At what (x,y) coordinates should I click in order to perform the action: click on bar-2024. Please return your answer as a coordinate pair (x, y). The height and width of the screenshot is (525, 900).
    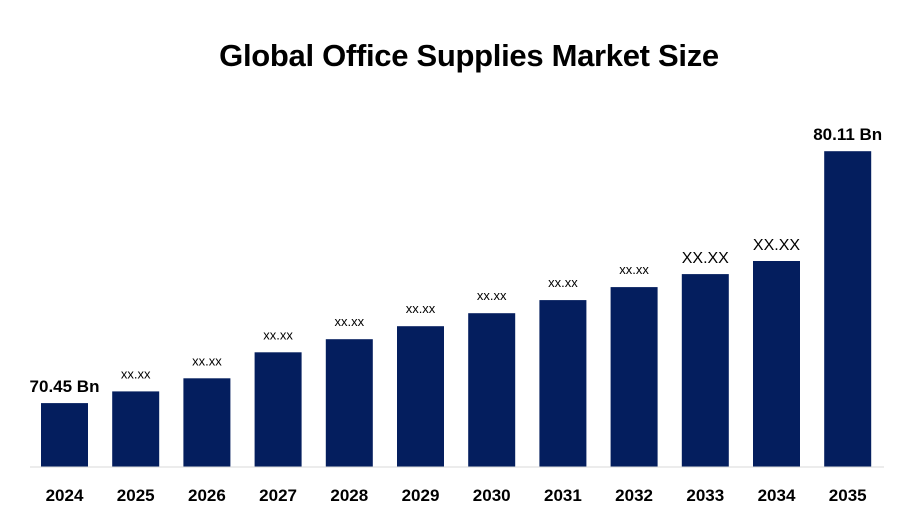
    Looking at the image, I should click on (64, 435).